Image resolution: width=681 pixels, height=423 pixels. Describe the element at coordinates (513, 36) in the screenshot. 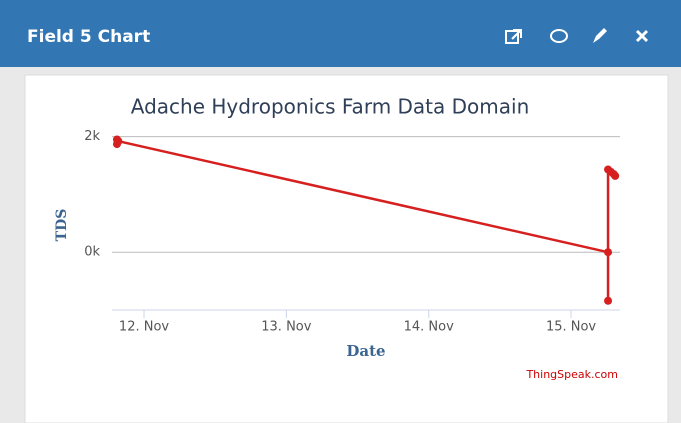

I see `icon-open` at that location.